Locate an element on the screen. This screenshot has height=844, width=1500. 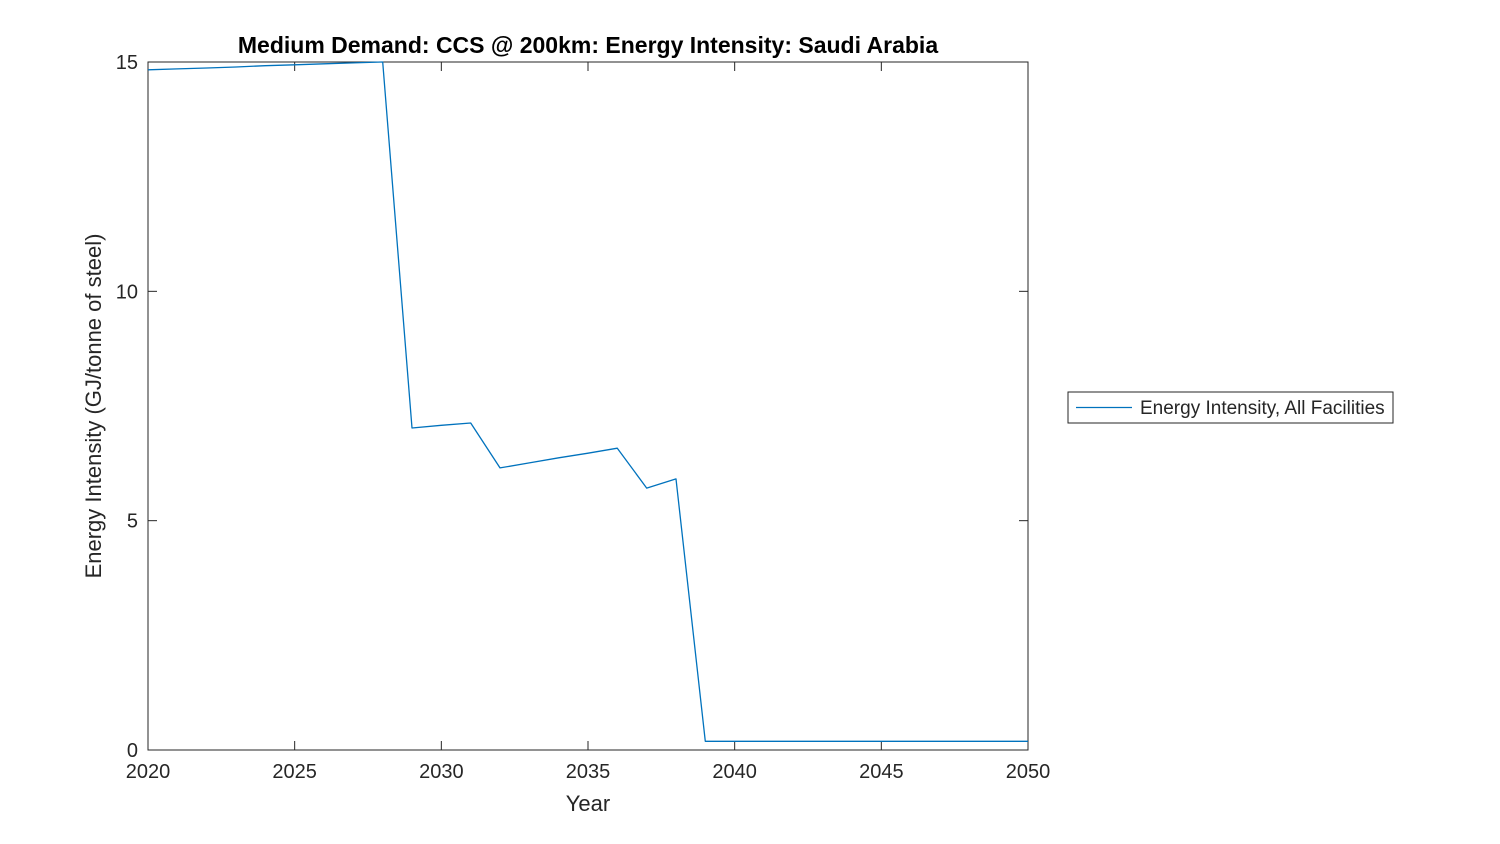
x-tick-label: 2025 is located at coordinates (294, 772).